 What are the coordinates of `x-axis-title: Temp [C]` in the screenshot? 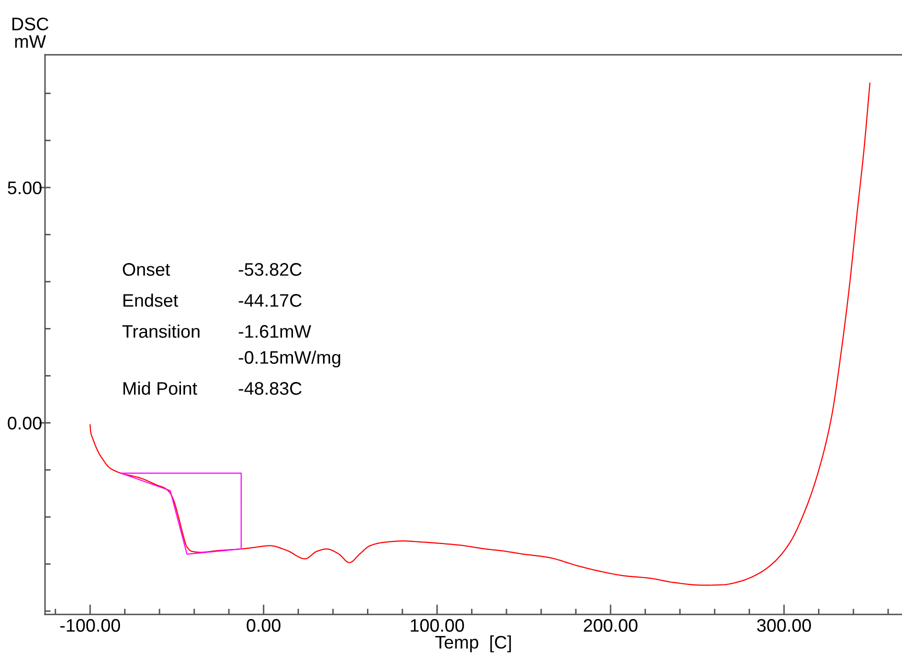 It's located at (473, 643).